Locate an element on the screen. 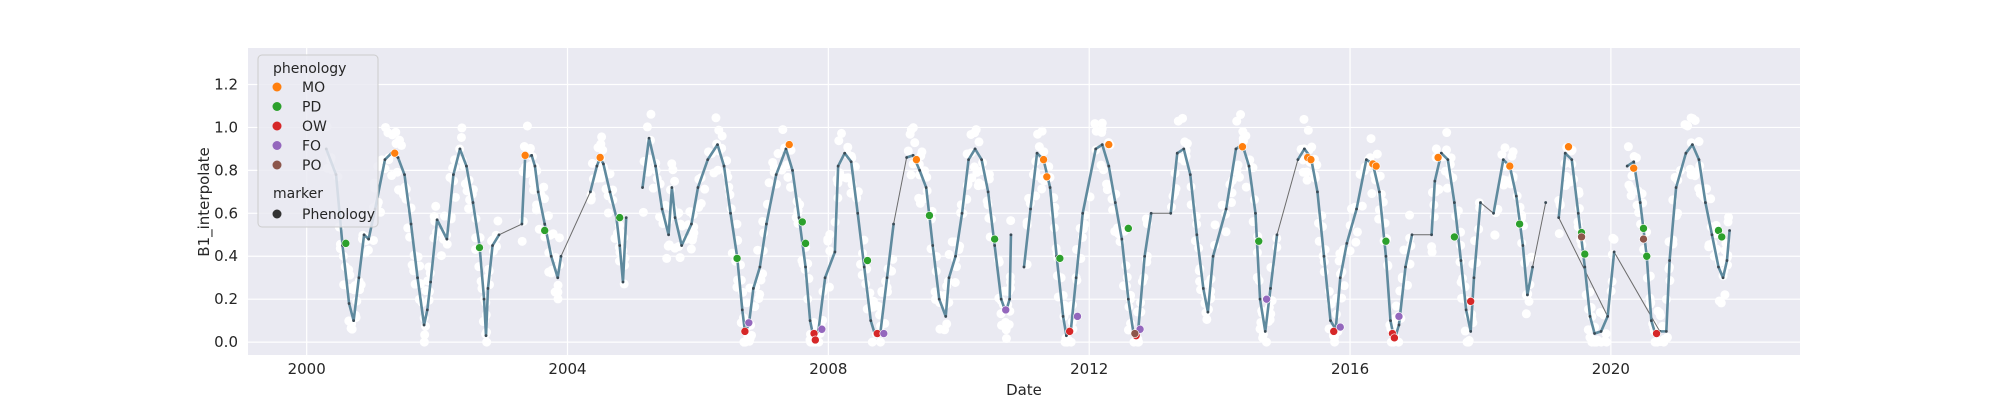 This screenshot has height=400, width=2000. y-tick-label: 0.4 is located at coordinates (226, 256).